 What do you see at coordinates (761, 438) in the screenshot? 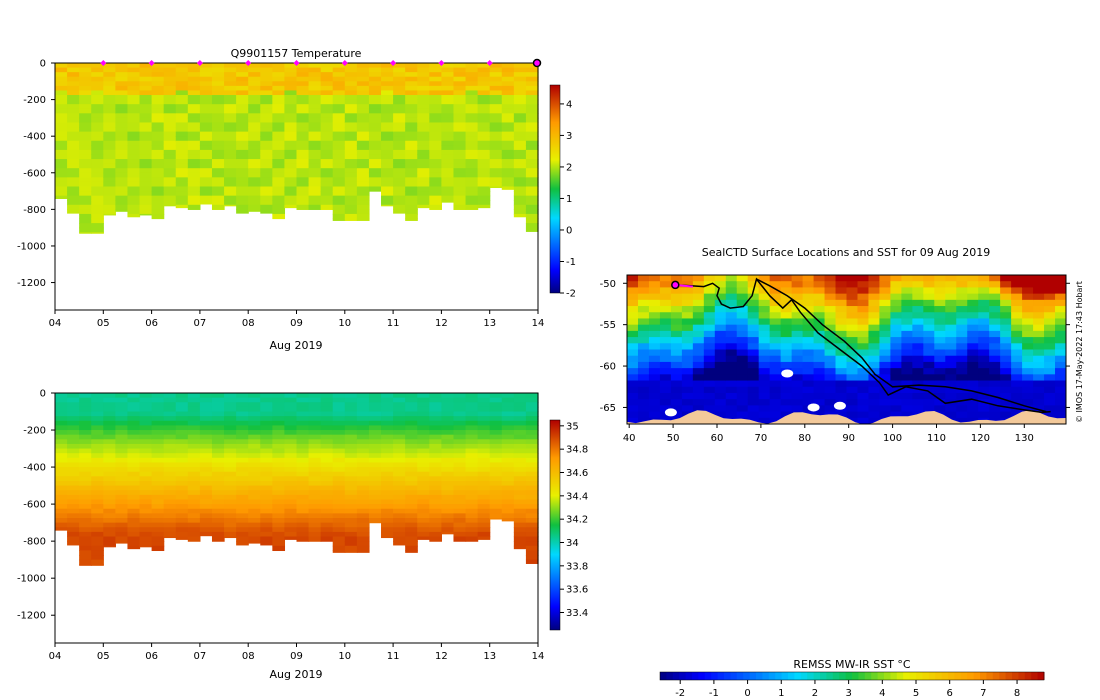
I see `x-tick-label: 70` at bounding box center [761, 438].